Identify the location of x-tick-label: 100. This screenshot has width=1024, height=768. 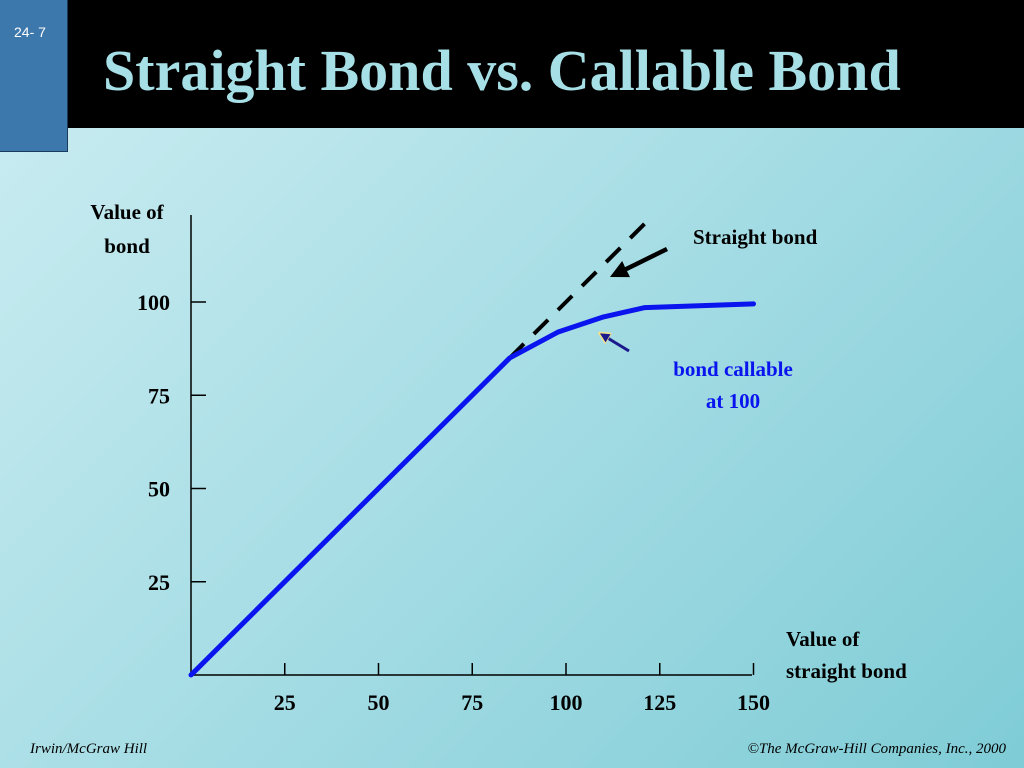
(566, 702).